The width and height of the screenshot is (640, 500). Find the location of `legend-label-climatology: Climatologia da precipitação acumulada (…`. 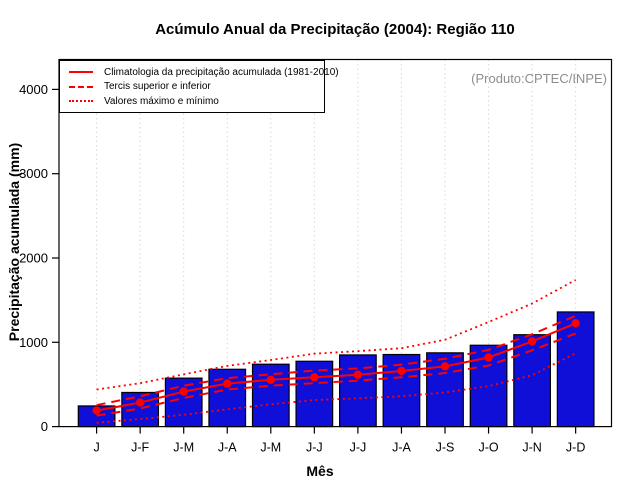

legend-label-climatology: Climatologia da precipitação acumulada (… is located at coordinates (221, 72).